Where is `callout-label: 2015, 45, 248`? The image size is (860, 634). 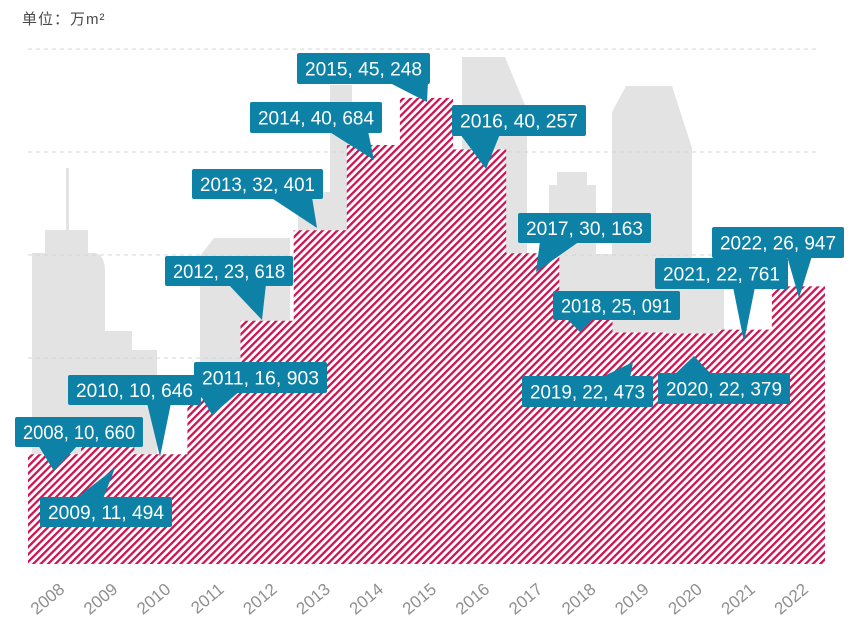
callout-label: 2015, 45, 248 is located at coordinates (363, 70).